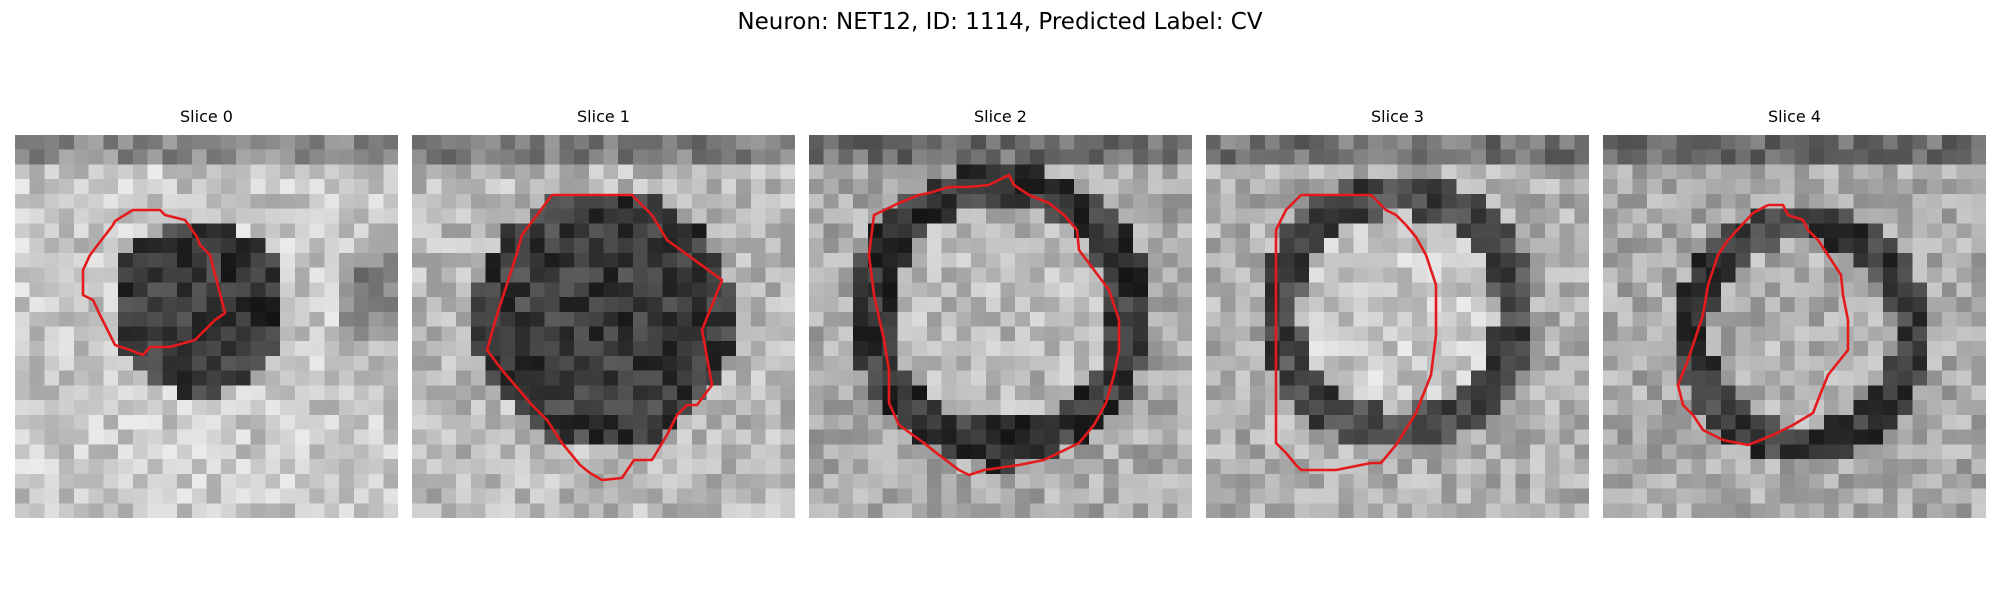 The image size is (2000, 600). I want to click on slice-title: Slice 4, so click(1794, 116).